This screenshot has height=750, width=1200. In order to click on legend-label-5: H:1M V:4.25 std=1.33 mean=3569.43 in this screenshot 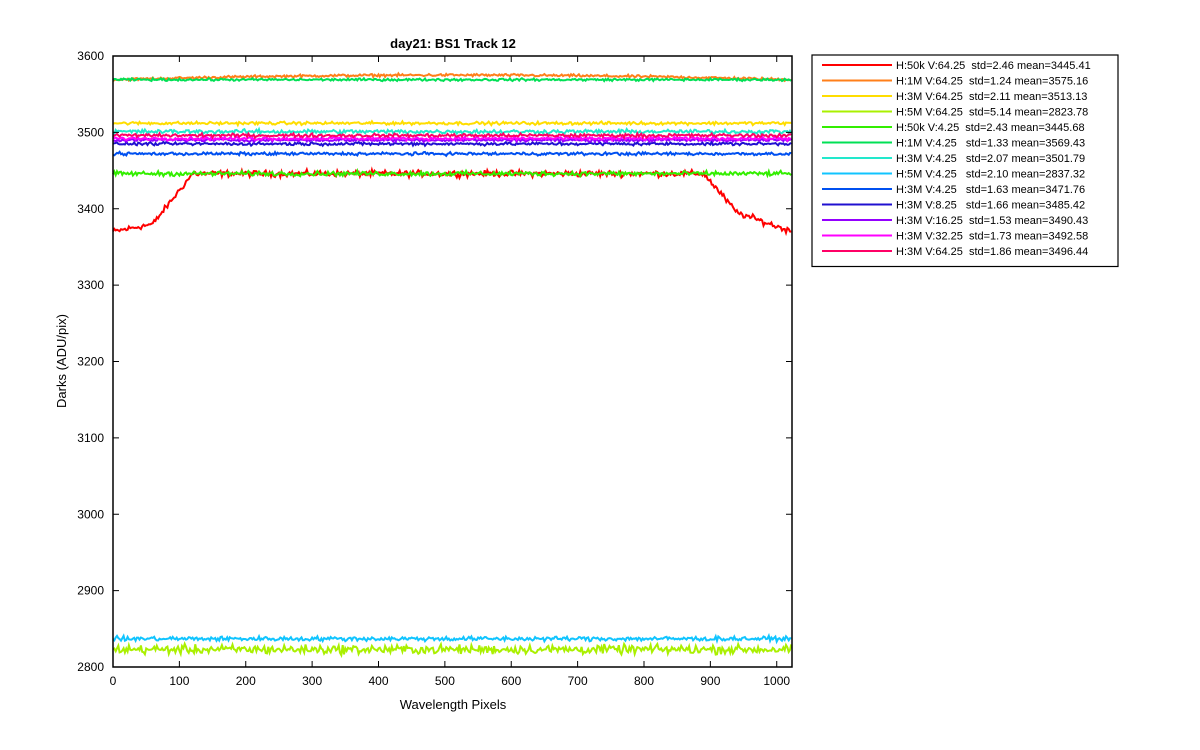, I will do `click(990, 144)`.